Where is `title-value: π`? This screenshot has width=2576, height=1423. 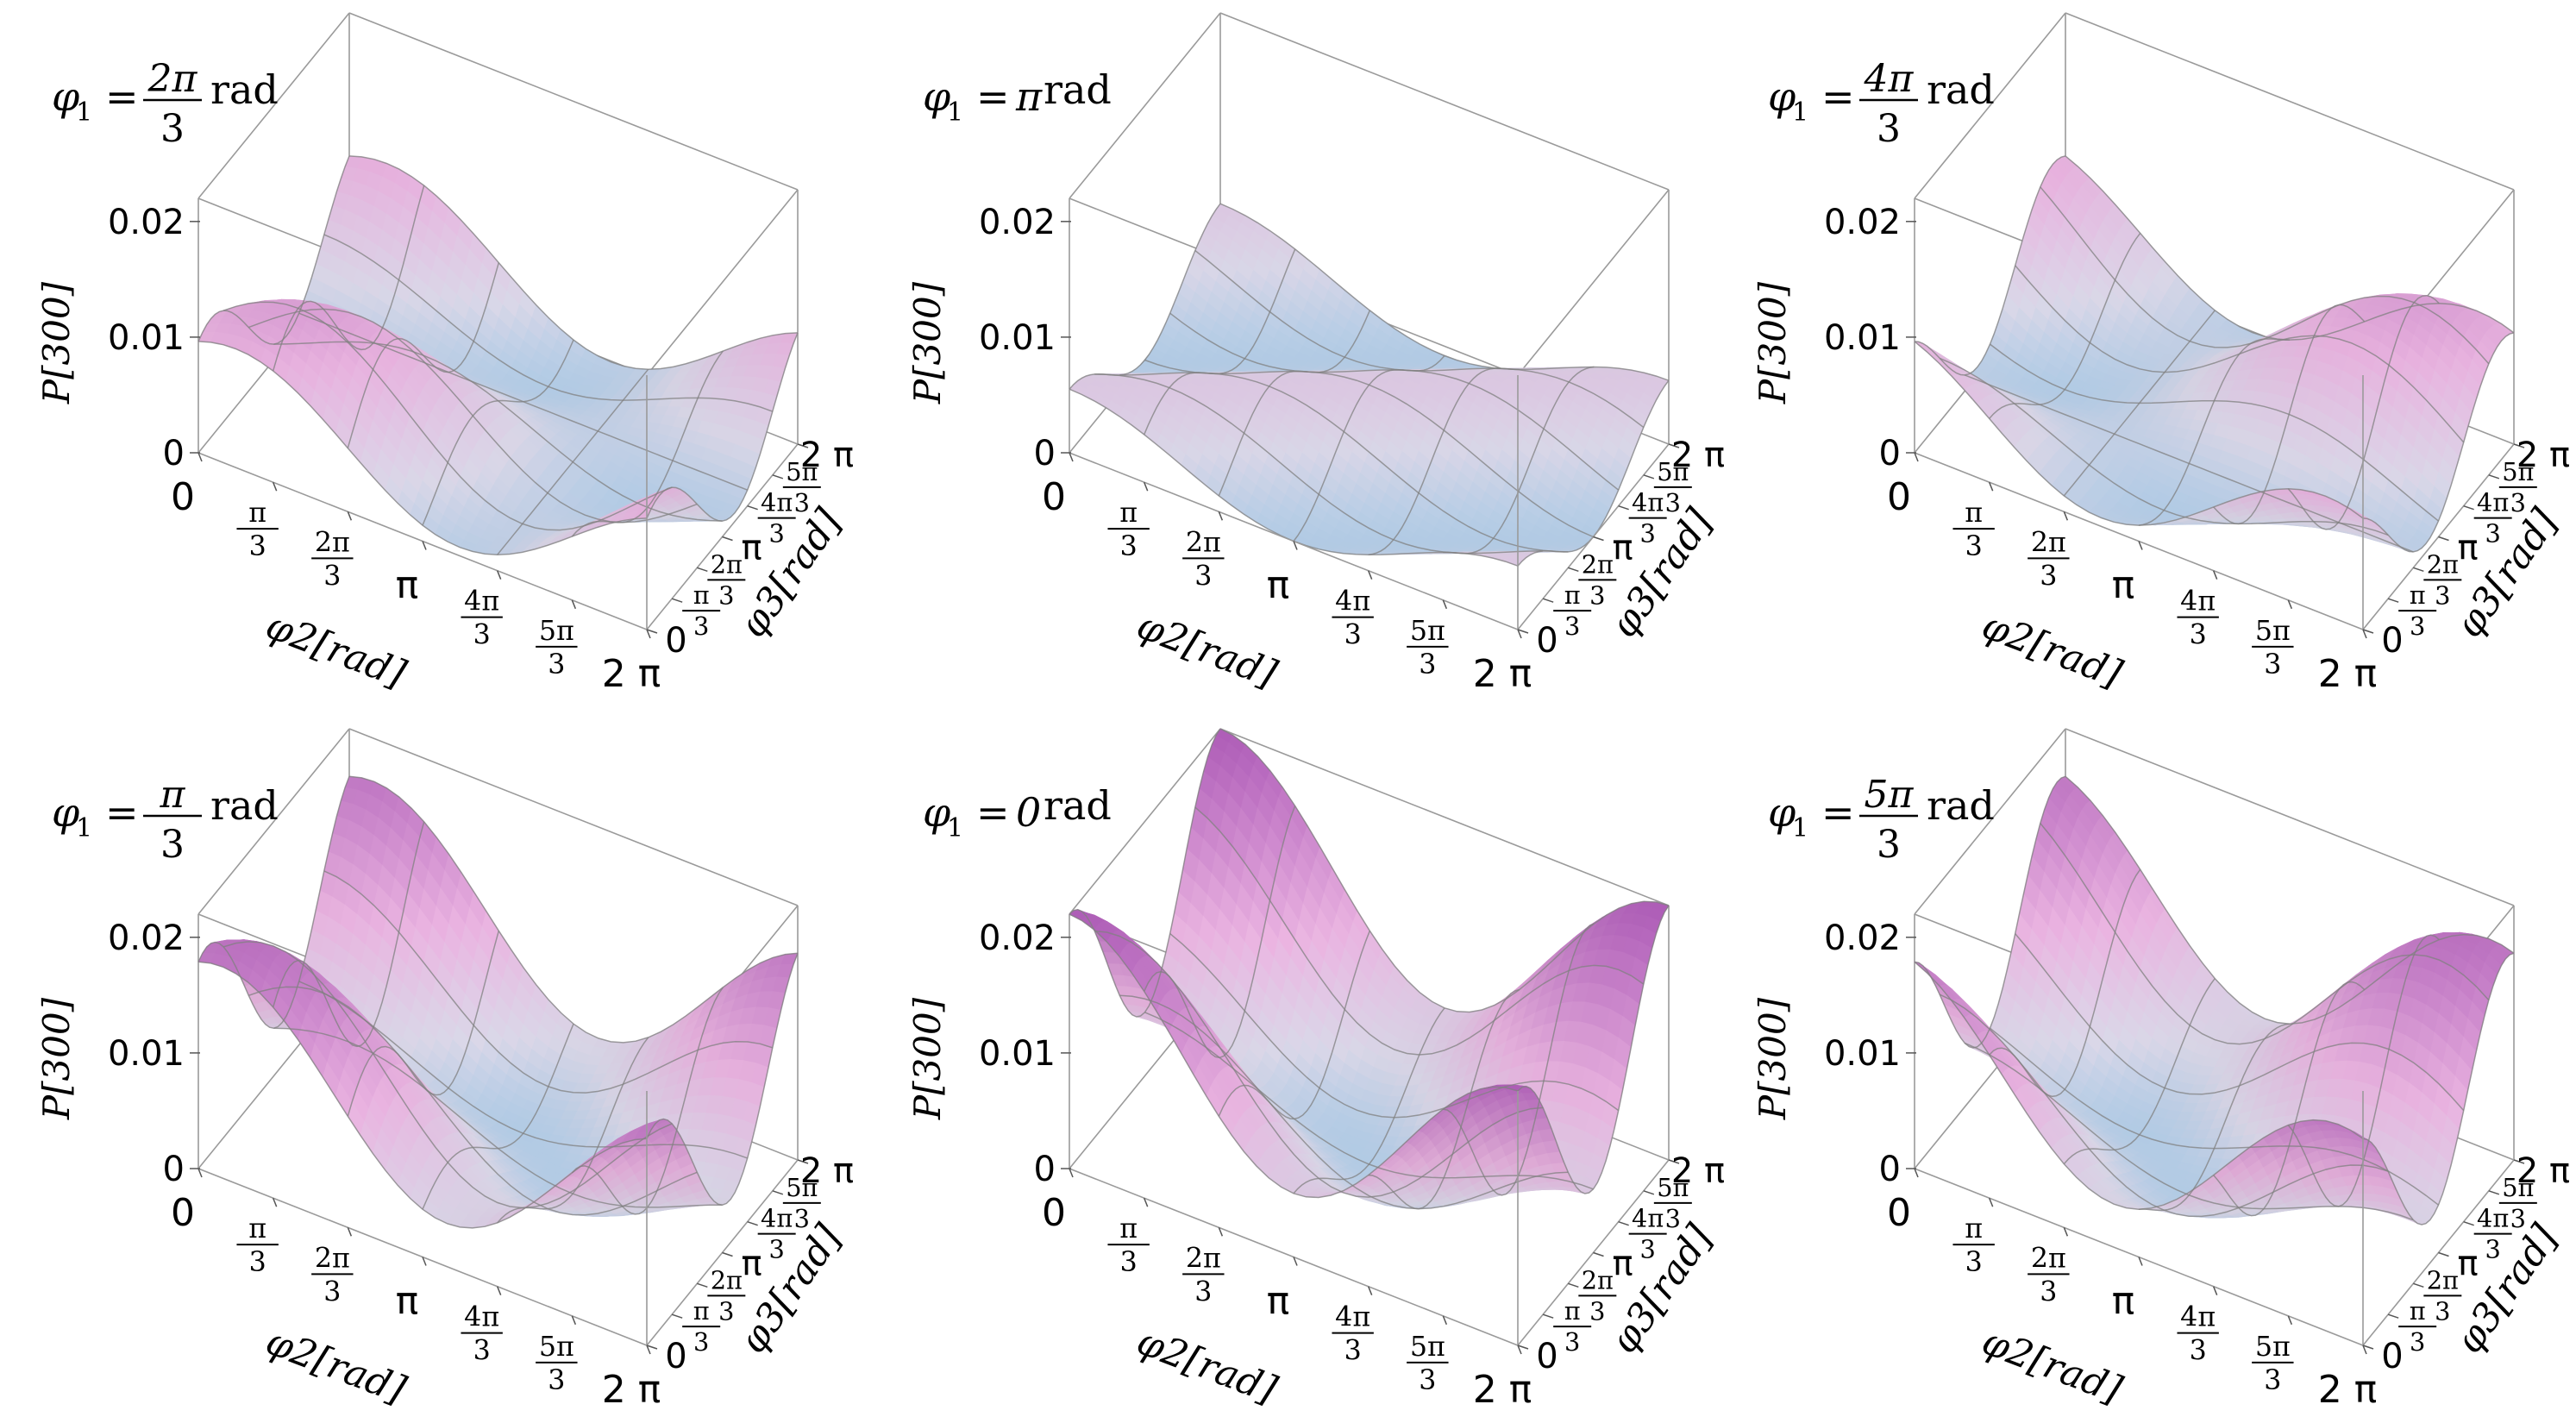
title-value: π is located at coordinates (1029, 96).